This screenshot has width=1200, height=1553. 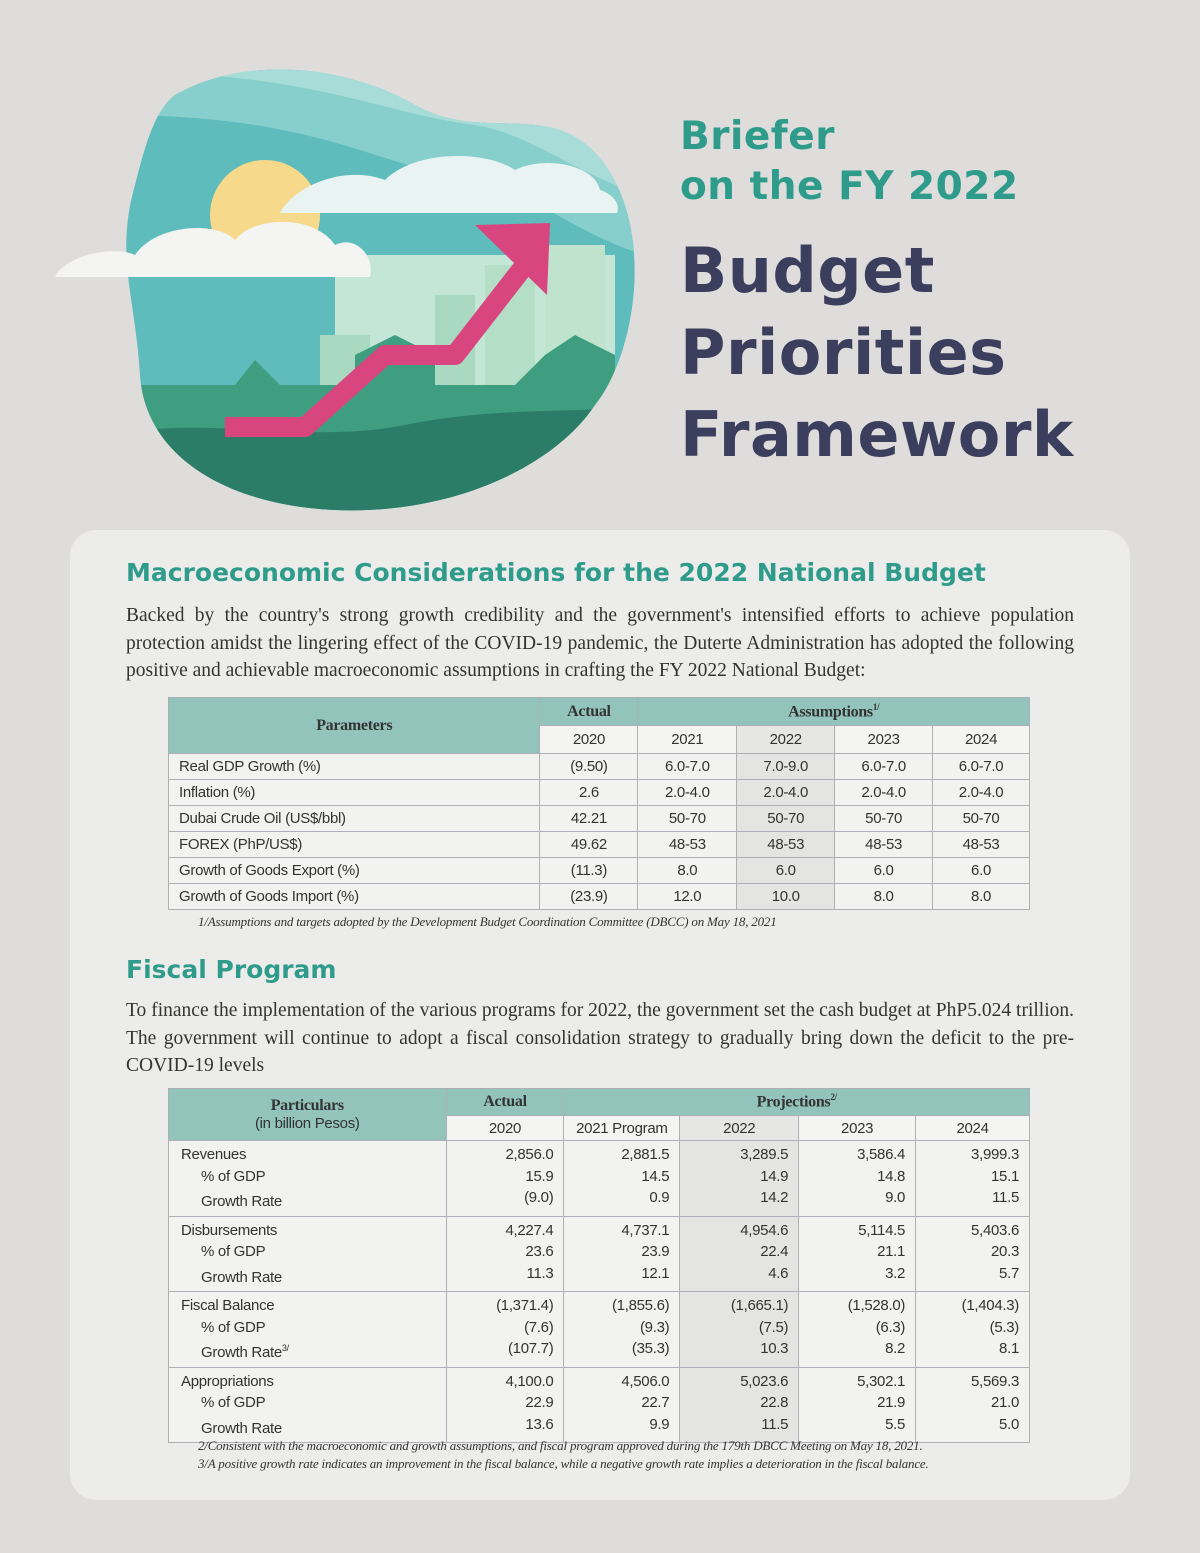 I want to click on cell-values: 5,302.1 21.9 5.5, so click(x=857, y=1404).